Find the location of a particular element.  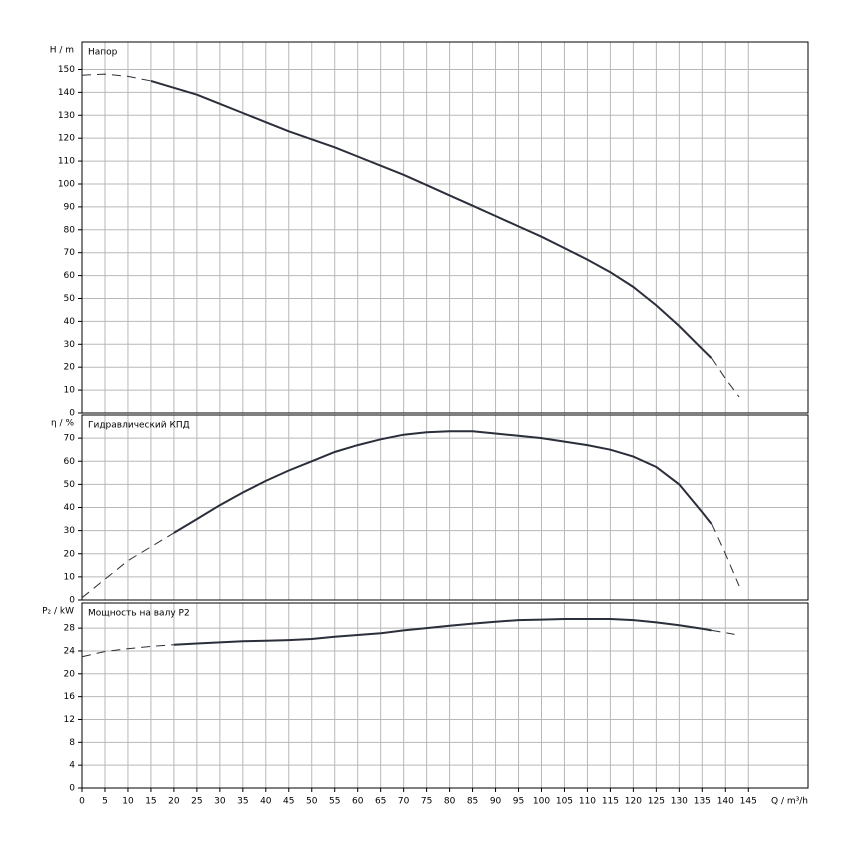

x-tick-label: 15 is located at coordinates (150, 802).